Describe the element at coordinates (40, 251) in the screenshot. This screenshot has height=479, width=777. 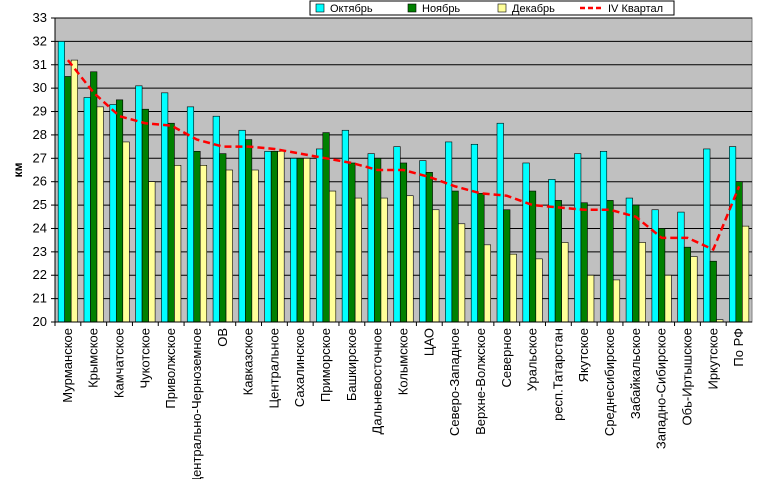
I see `y-tick-label: 23` at that location.